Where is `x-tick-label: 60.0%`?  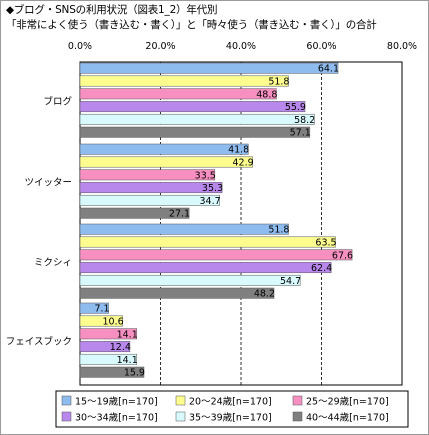
x-tick-label: 60.0% is located at coordinates (321, 46).